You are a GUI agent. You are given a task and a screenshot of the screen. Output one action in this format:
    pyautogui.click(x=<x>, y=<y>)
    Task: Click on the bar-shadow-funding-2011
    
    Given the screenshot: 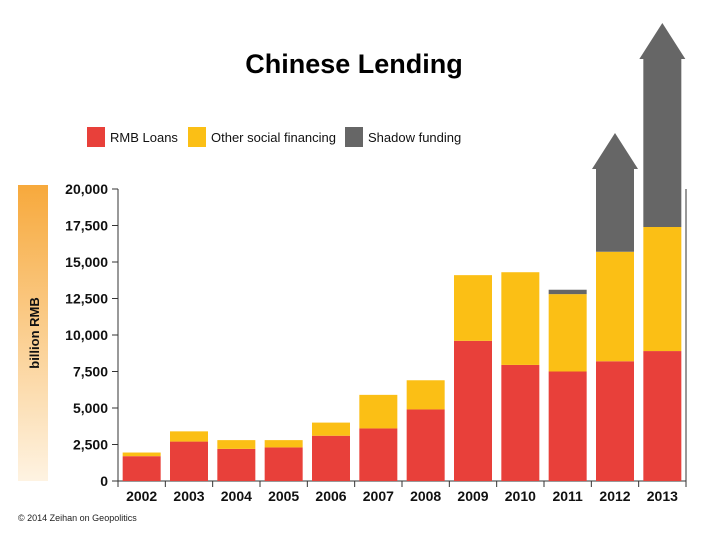 What is the action you would take?
    pyautogui.click(x=567, y=292)
    